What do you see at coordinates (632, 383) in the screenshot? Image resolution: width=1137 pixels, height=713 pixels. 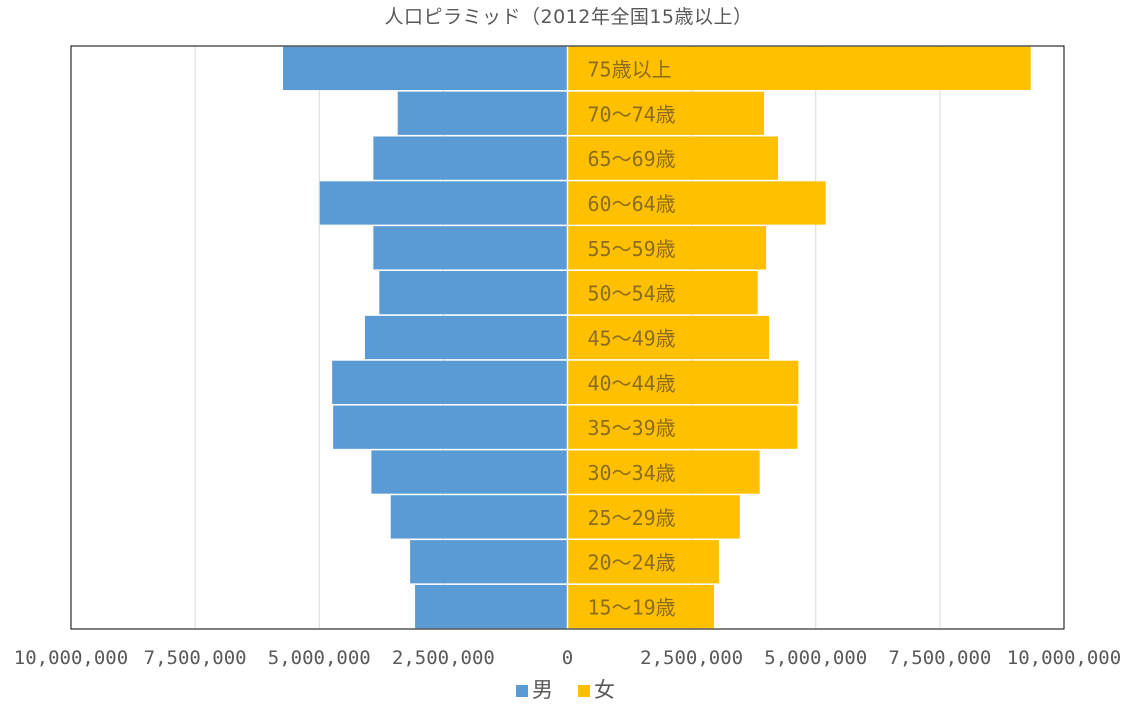 I see `category-label: 40～44歳` at bounding box center [632, 383].